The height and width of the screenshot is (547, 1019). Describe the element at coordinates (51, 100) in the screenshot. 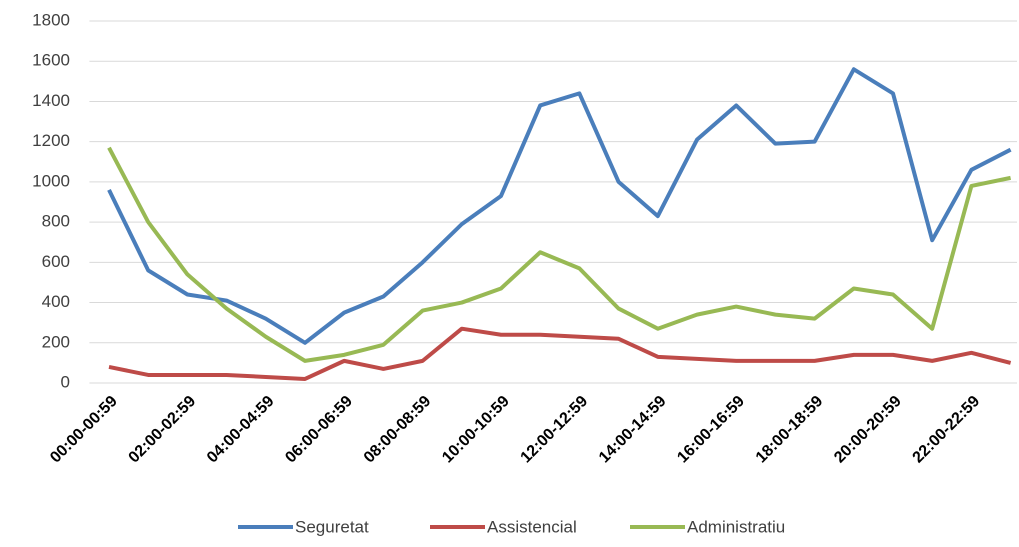

I see `y-tick-label: 1400` at that location.